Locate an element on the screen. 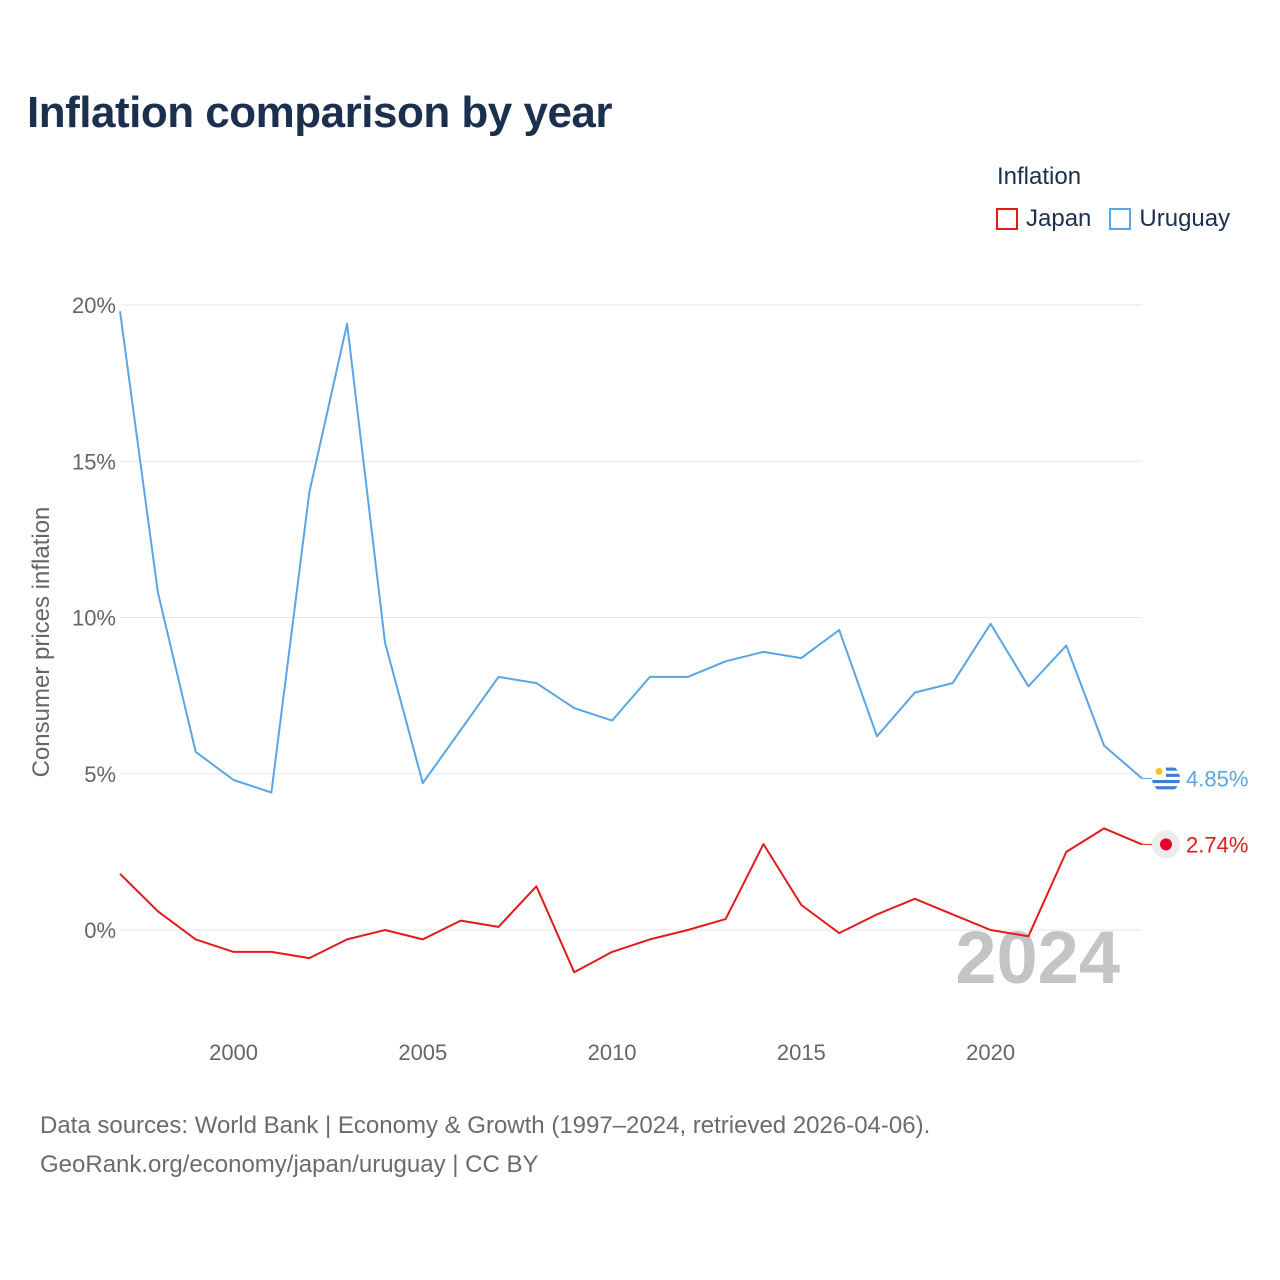 The height and width of the screenshot is (1280, 1280). x-tick-label: 2020 is located at coordinates (990, 1052).